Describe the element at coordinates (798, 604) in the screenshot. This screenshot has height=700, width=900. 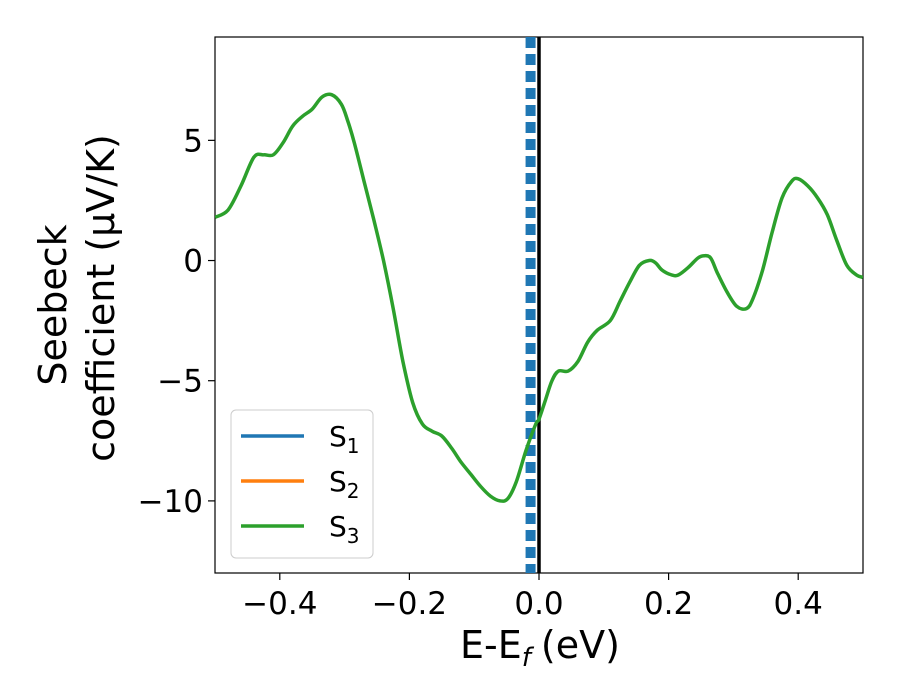
I see `x-tick-label: 0.4` at that location.